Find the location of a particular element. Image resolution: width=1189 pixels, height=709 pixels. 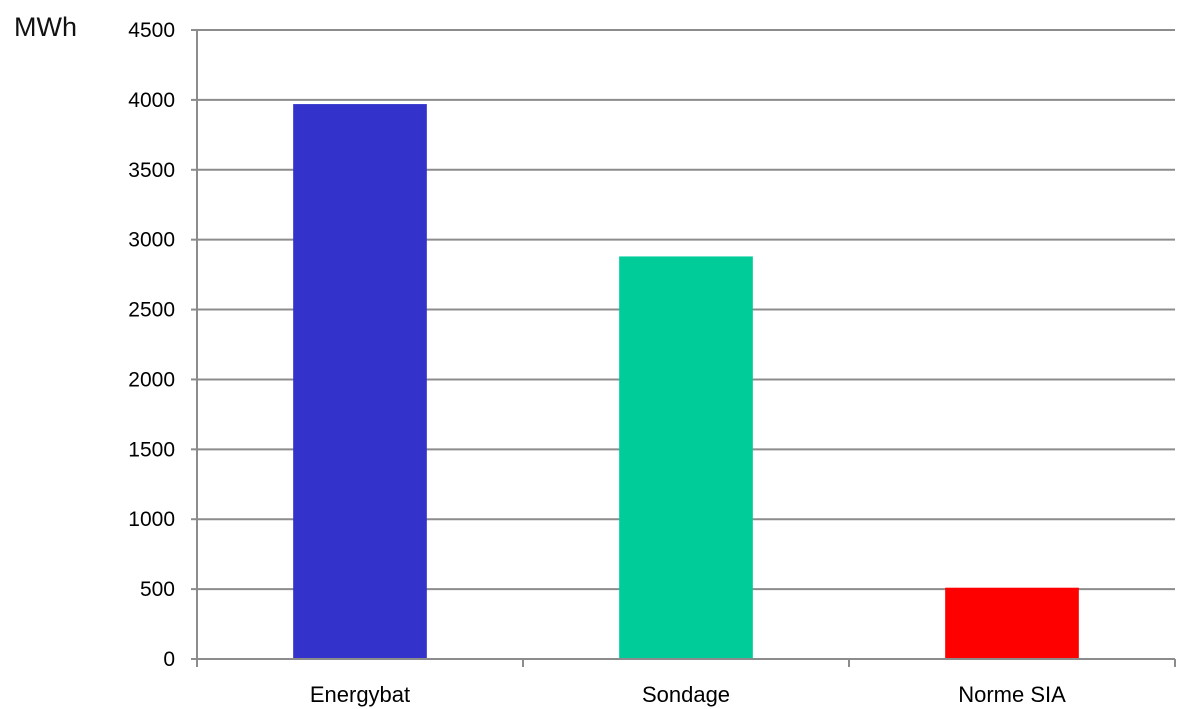

category-label: Norme SIA is located at coordinates (1012, 694).